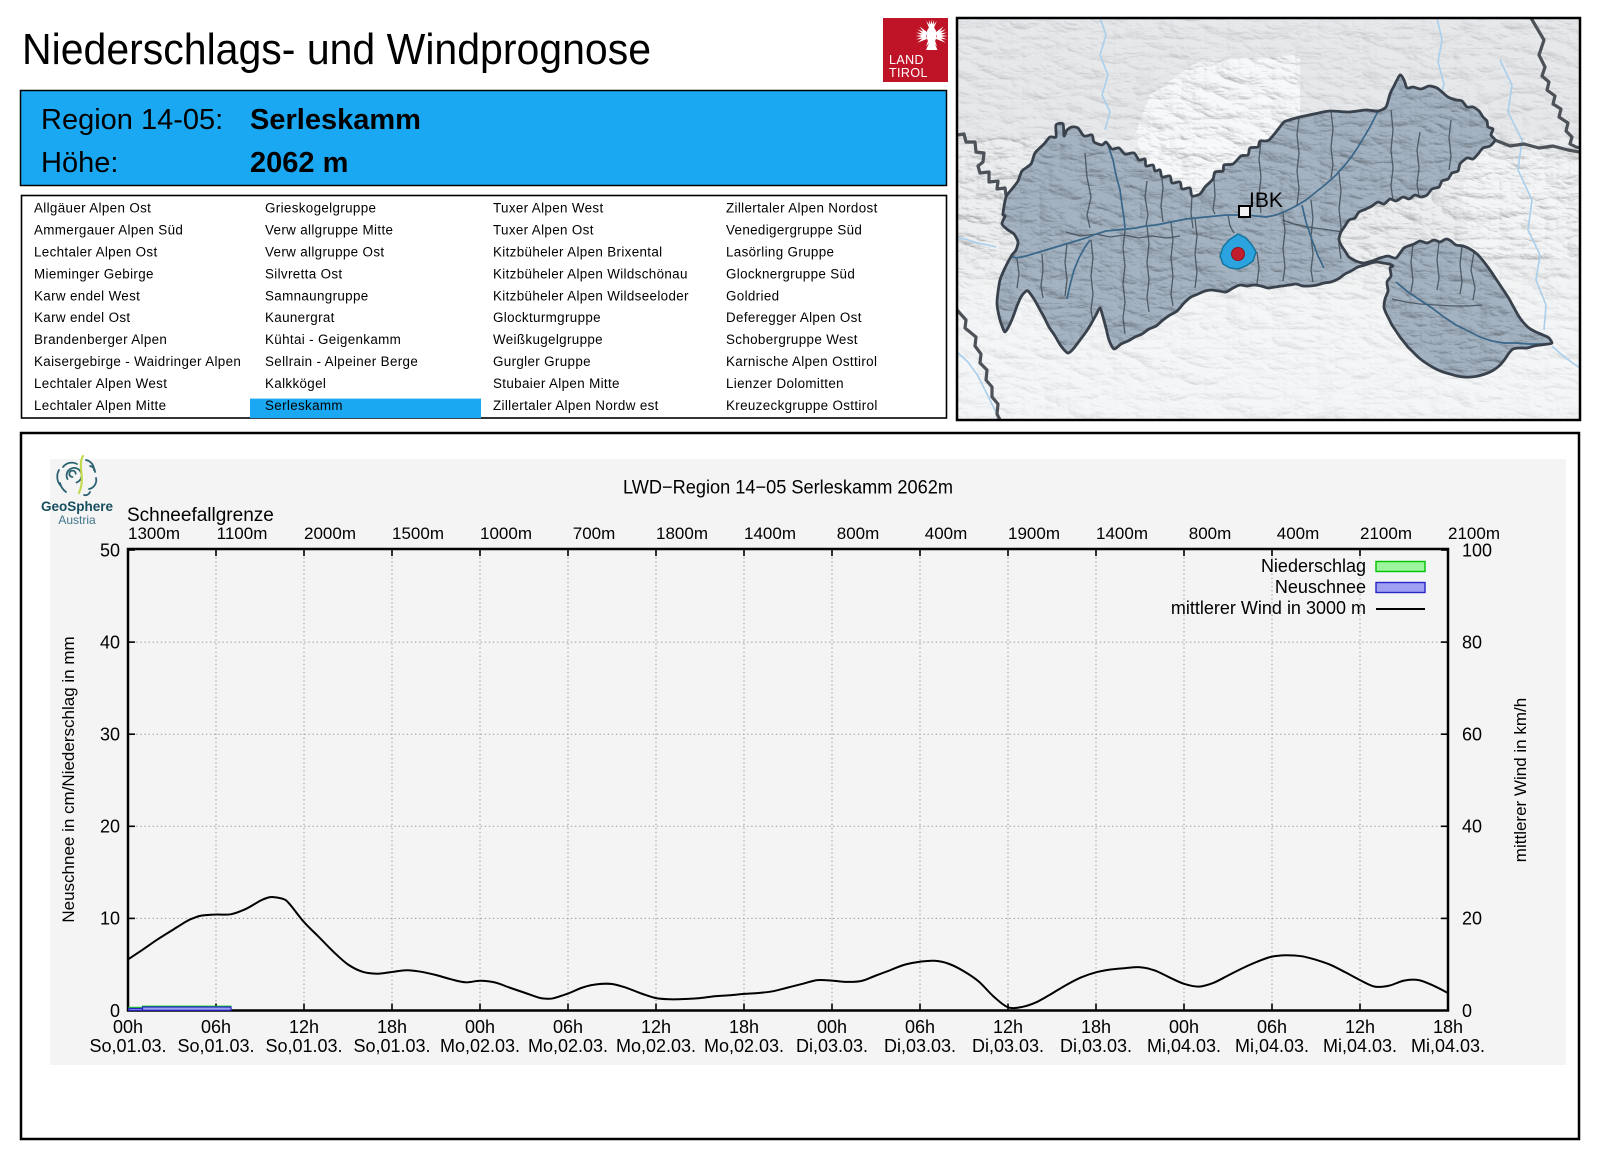 This screenshot has width=1600, height=1153. I want to click on svg-text: TIROL, so click(908, 73).